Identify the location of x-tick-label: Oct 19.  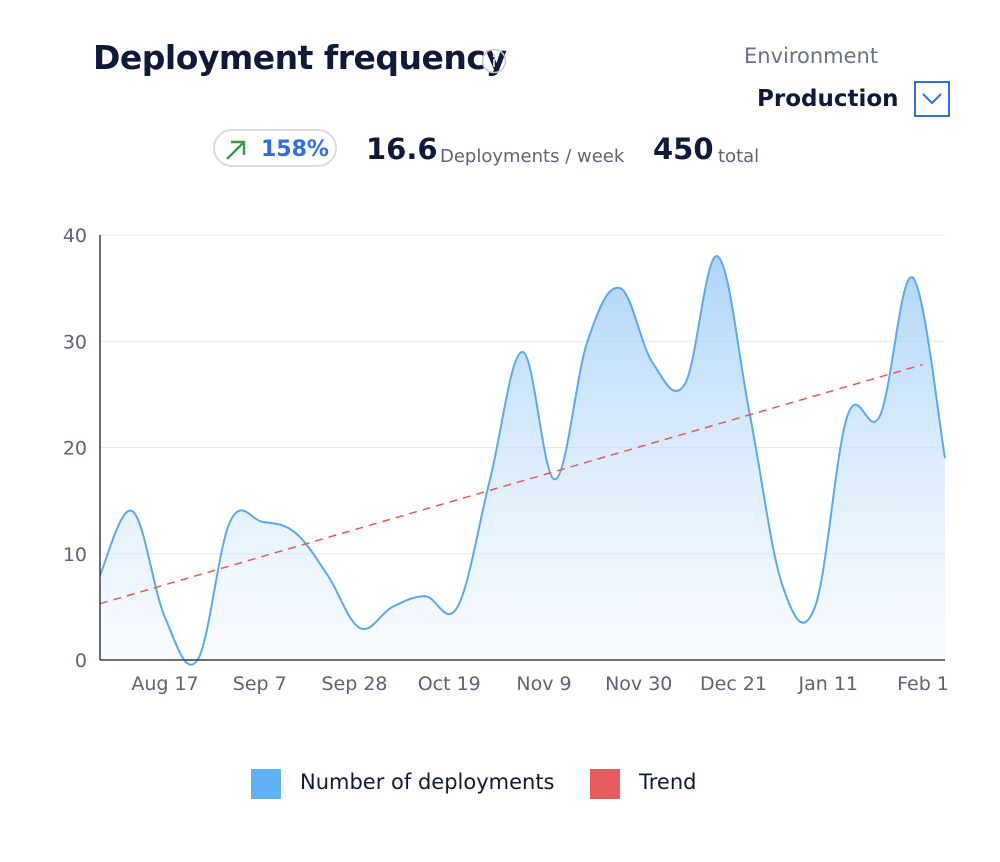
(449, 684).